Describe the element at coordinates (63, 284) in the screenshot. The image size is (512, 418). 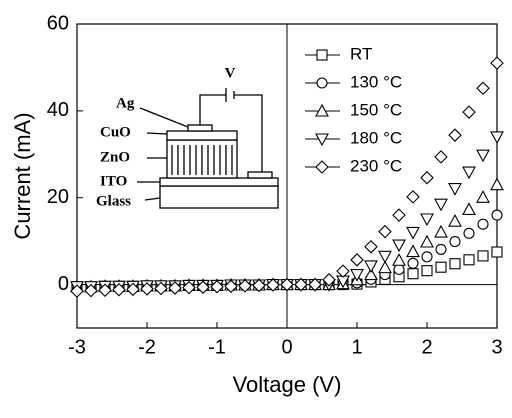
I see `y-tick-label: 0` at that location.